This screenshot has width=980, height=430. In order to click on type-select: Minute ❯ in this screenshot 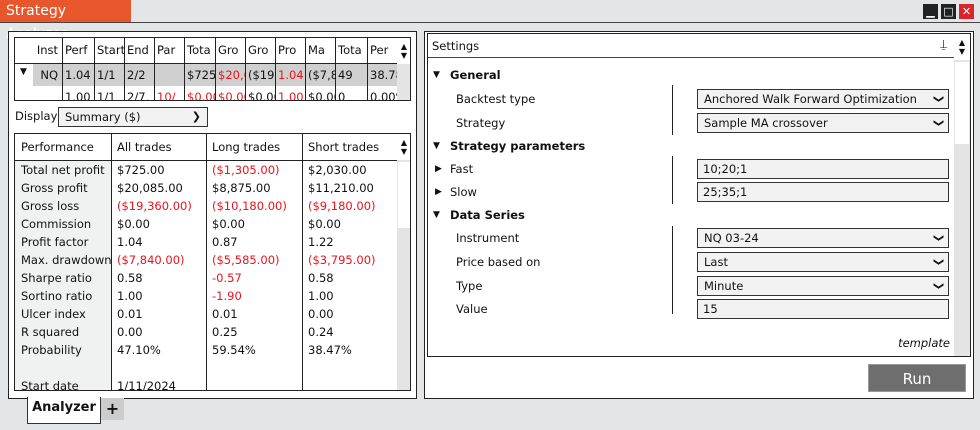, I will do `click(823, 286)`.